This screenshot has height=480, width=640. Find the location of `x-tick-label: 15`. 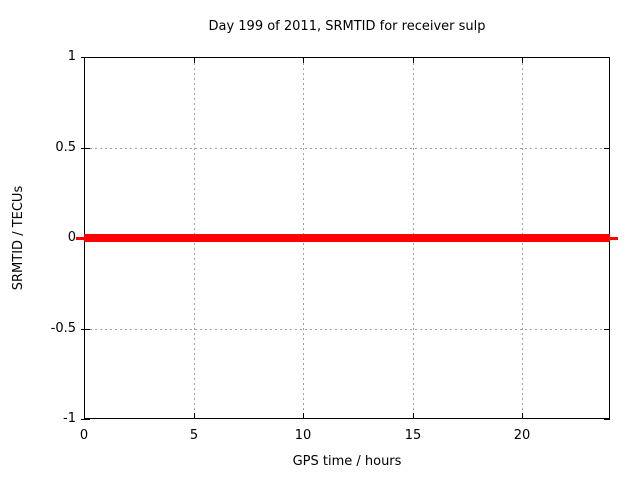

x-tick-label: 15 is located at coordinates (413, 435).